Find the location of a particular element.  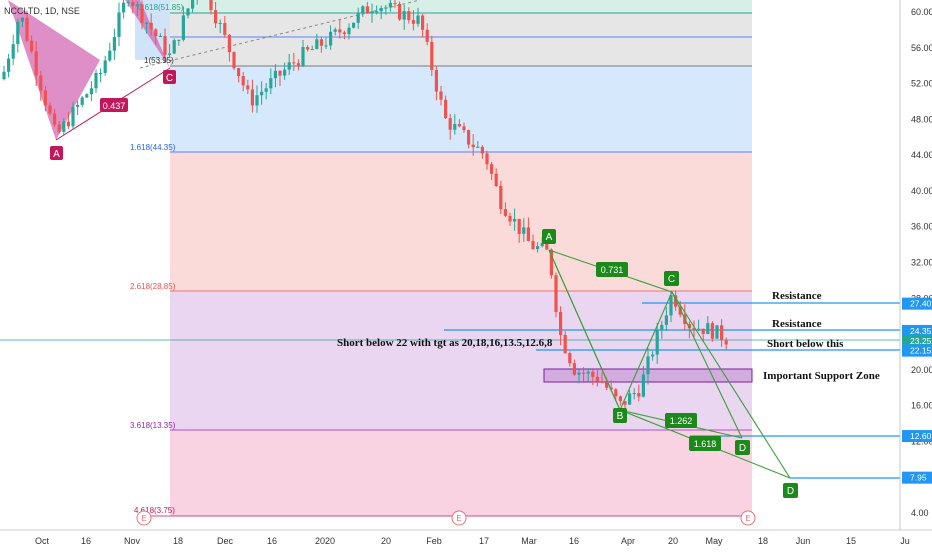

fib-label-4618: 4.618(3.75) is located at coordinates (154, 510).